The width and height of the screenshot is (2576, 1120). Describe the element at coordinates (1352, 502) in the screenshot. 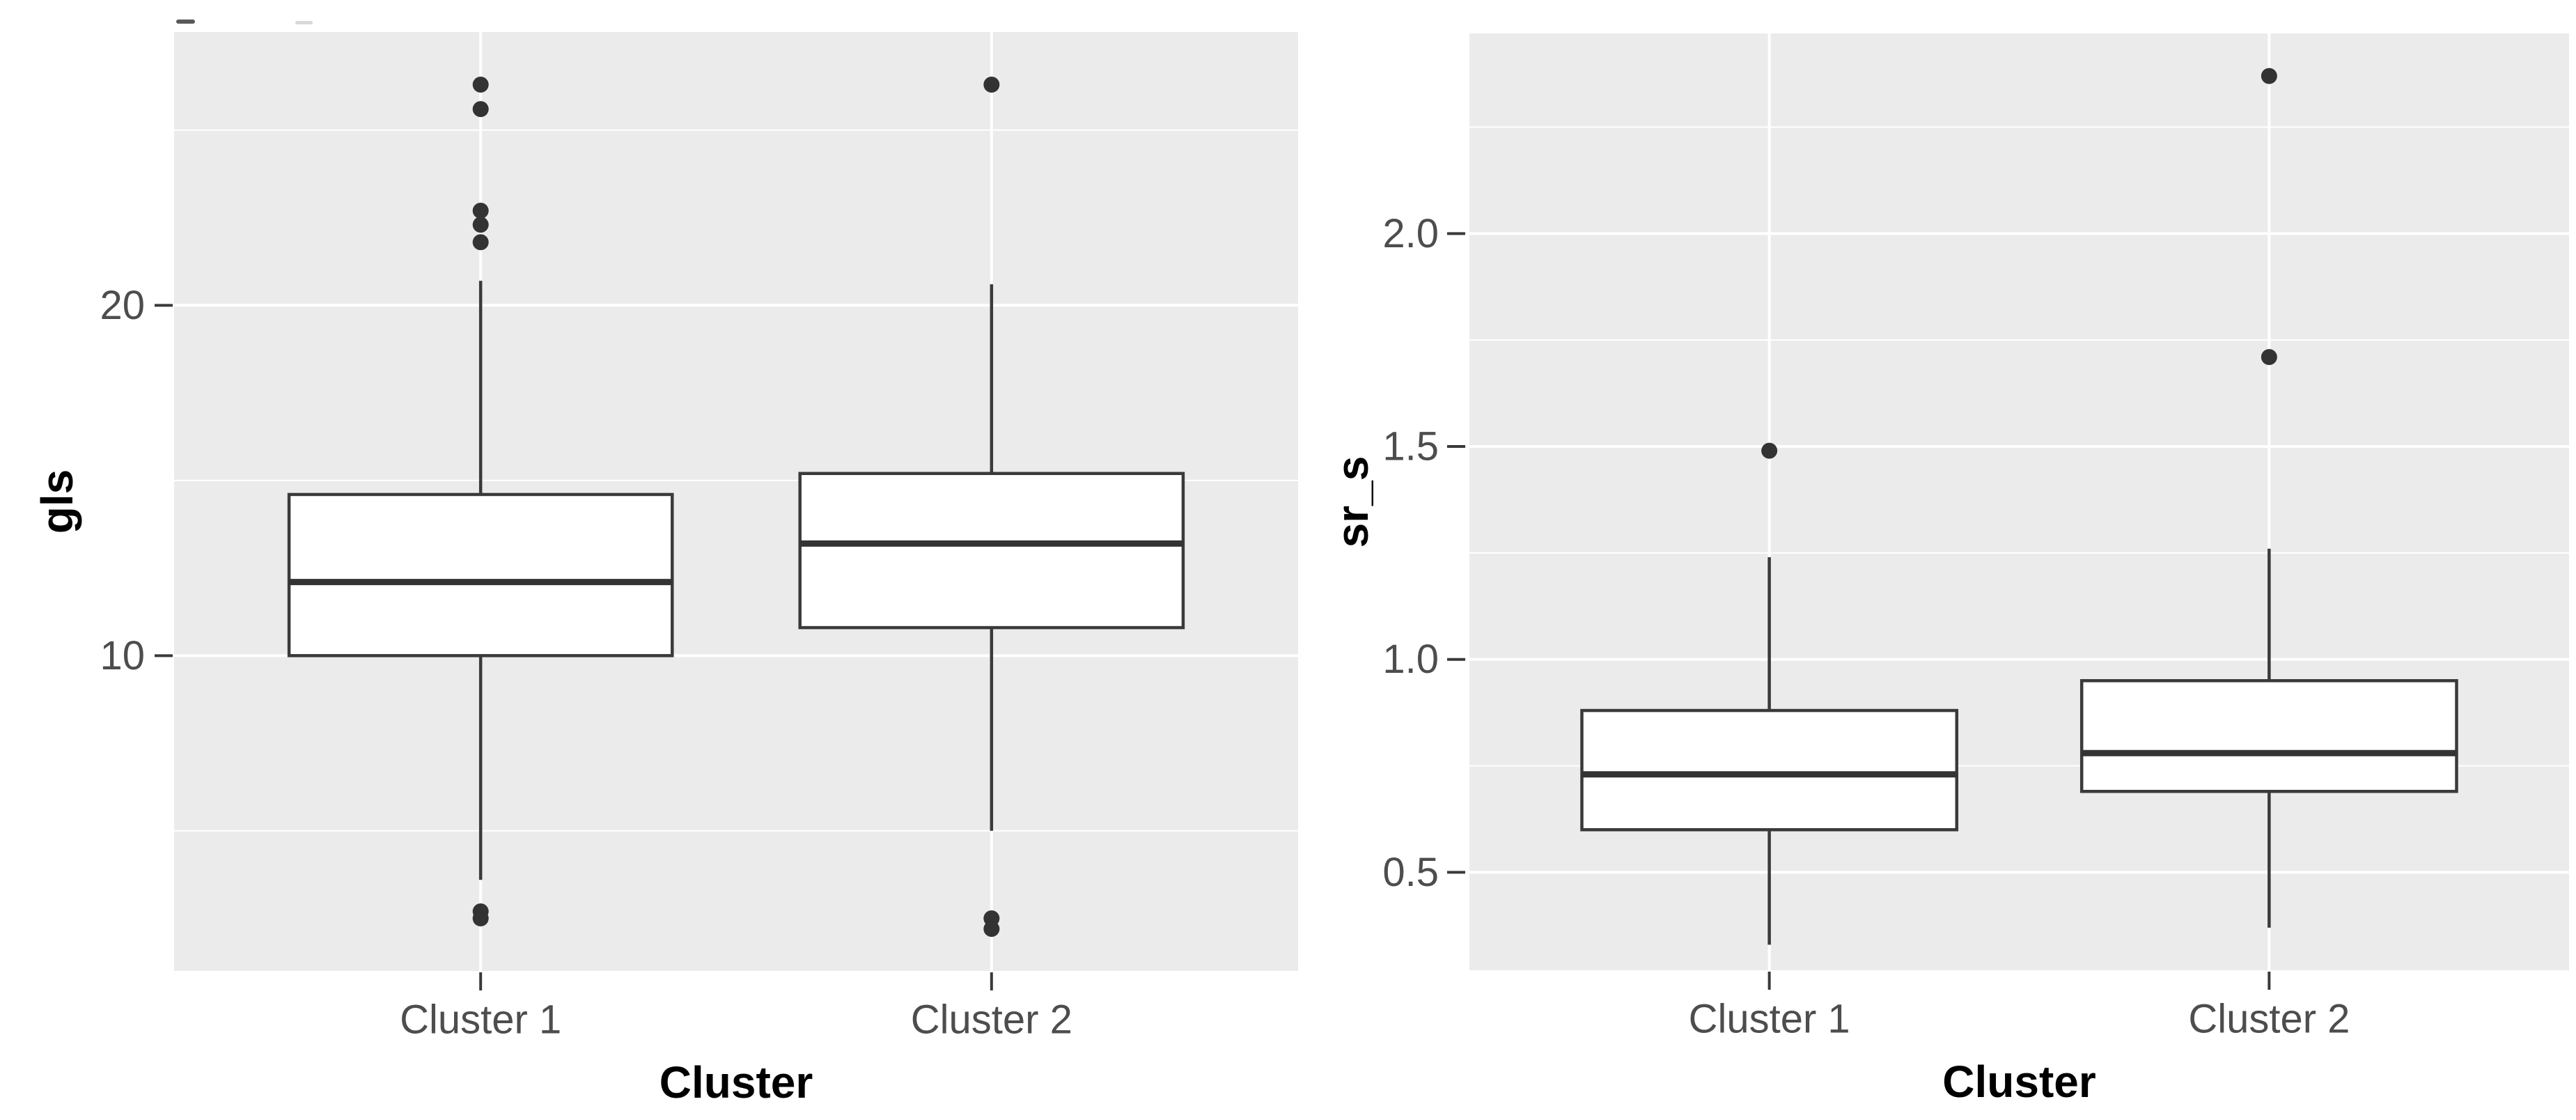

I see `y-axis-title: sr_s` at that location.